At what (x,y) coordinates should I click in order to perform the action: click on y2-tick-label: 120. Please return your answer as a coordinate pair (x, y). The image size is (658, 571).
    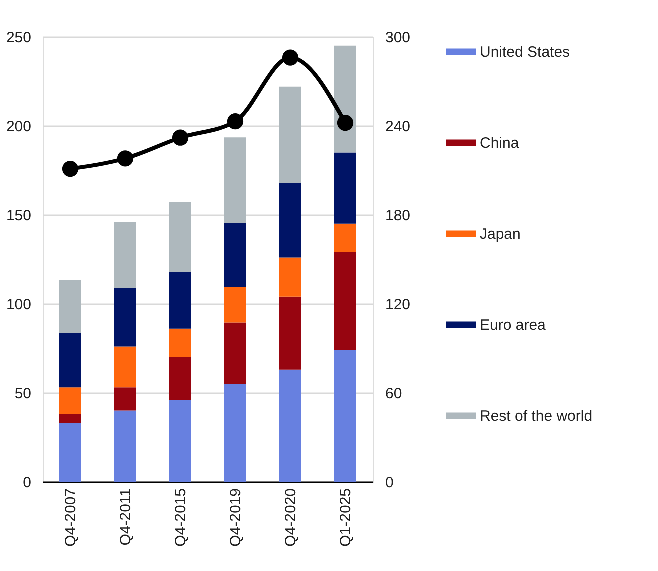
    Looking at the image, I should click on (398, 305).